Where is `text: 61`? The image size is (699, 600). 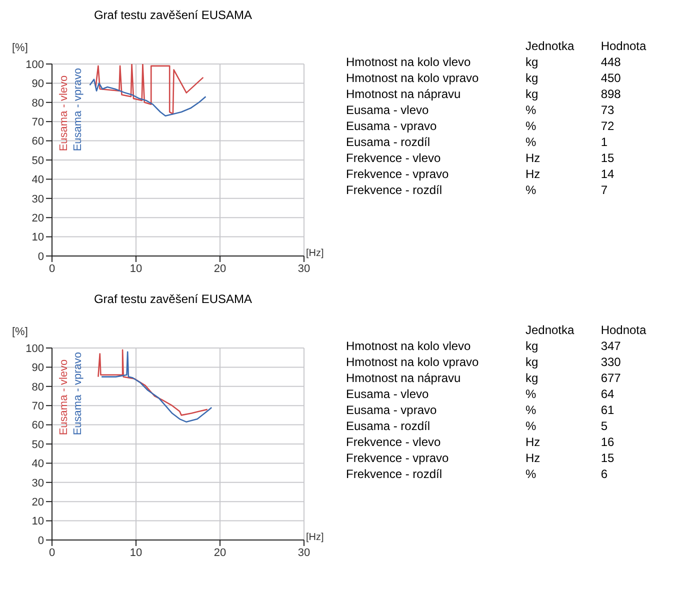 text: 61 is located at coordinates (608, 410).